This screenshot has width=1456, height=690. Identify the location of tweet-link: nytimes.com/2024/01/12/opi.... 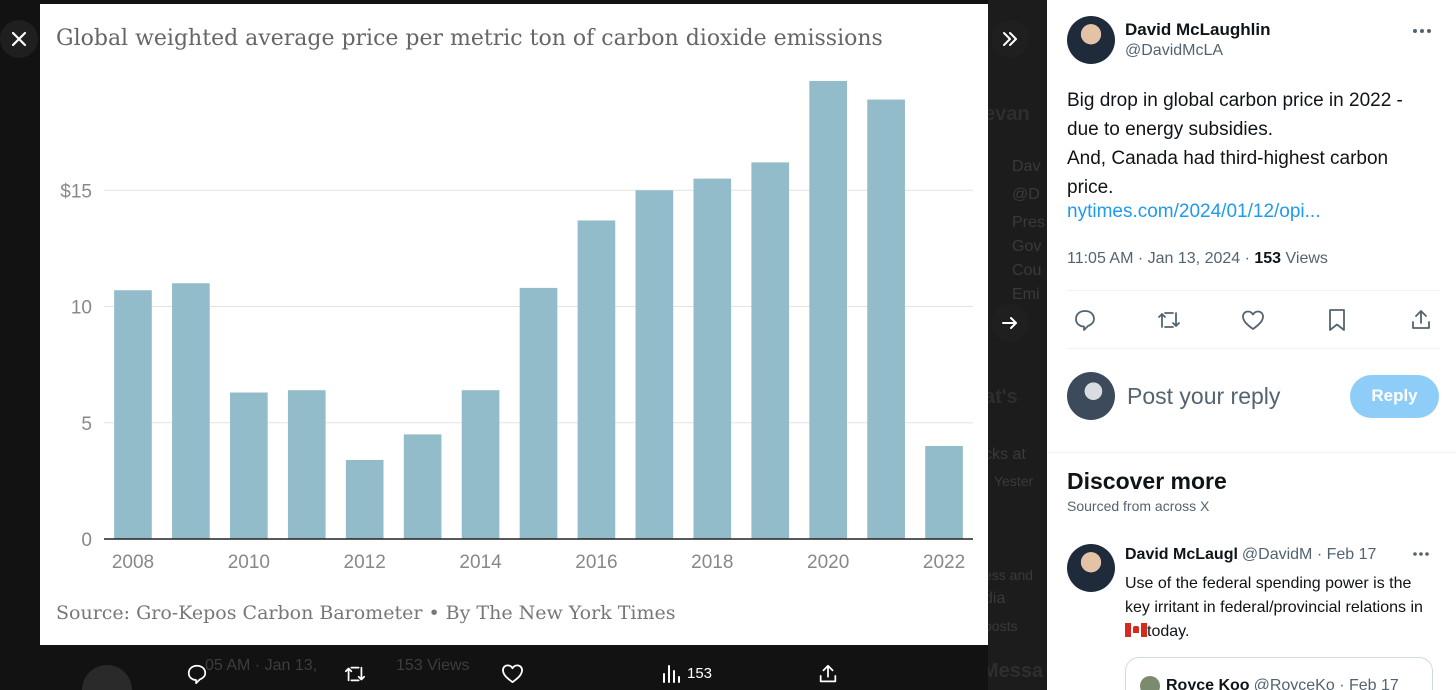
(1194, 211).